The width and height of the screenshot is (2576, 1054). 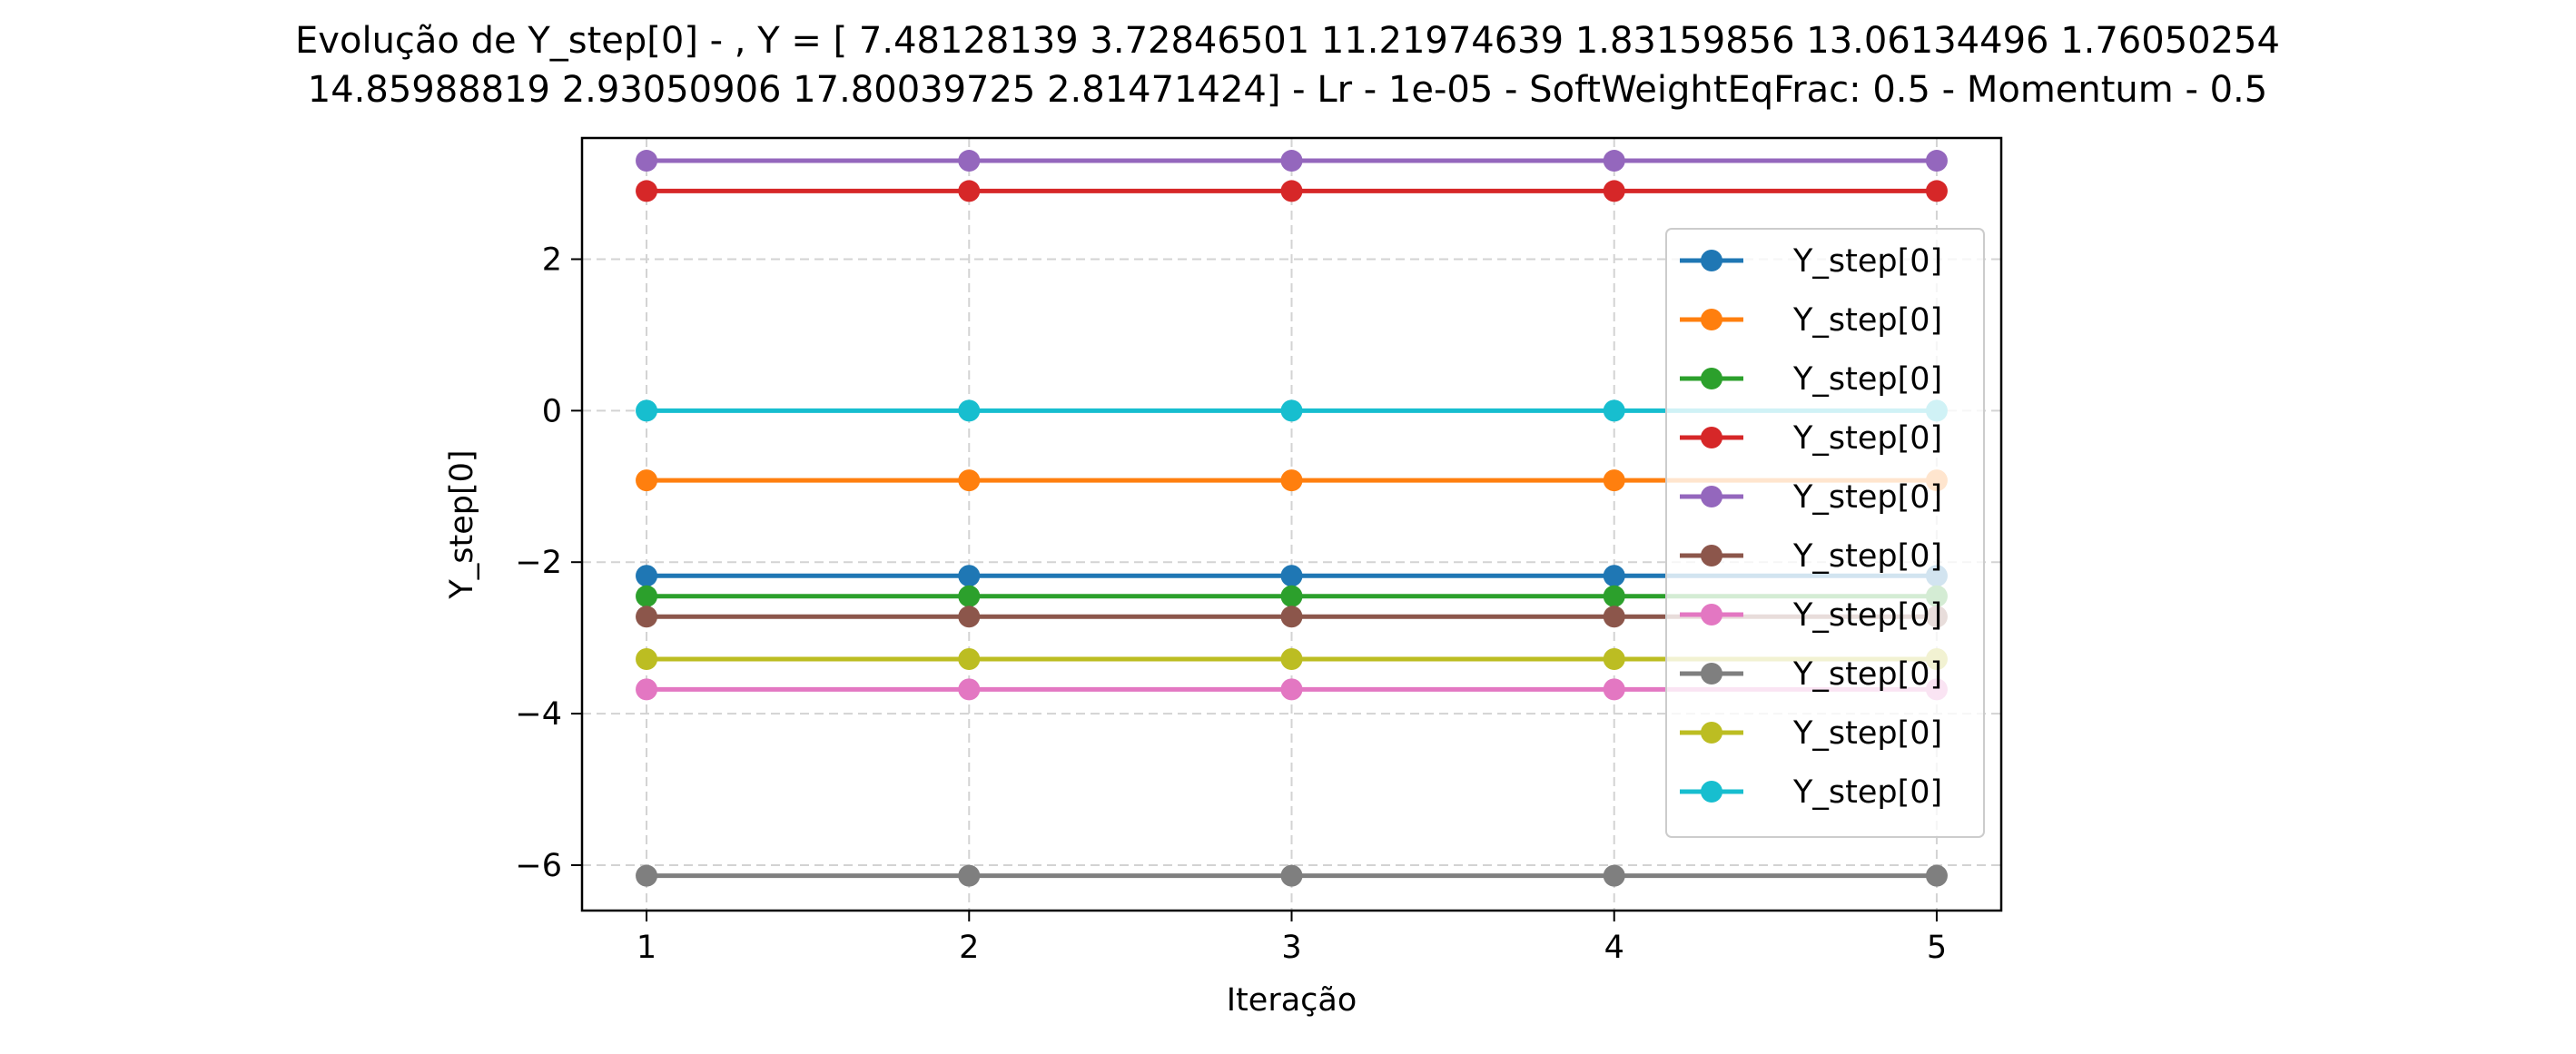 I want to click on x-tick-label: 2, so click(x=969, y=948).